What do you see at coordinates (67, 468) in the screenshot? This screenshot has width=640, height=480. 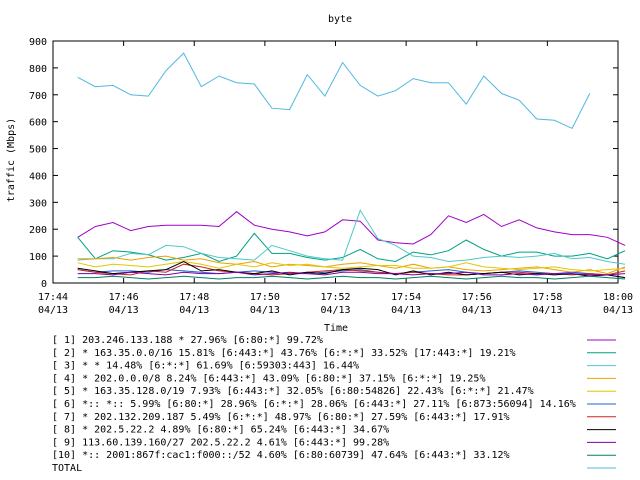 I see `legend-label-11: TOTAL` at bounding box center [67, 468].